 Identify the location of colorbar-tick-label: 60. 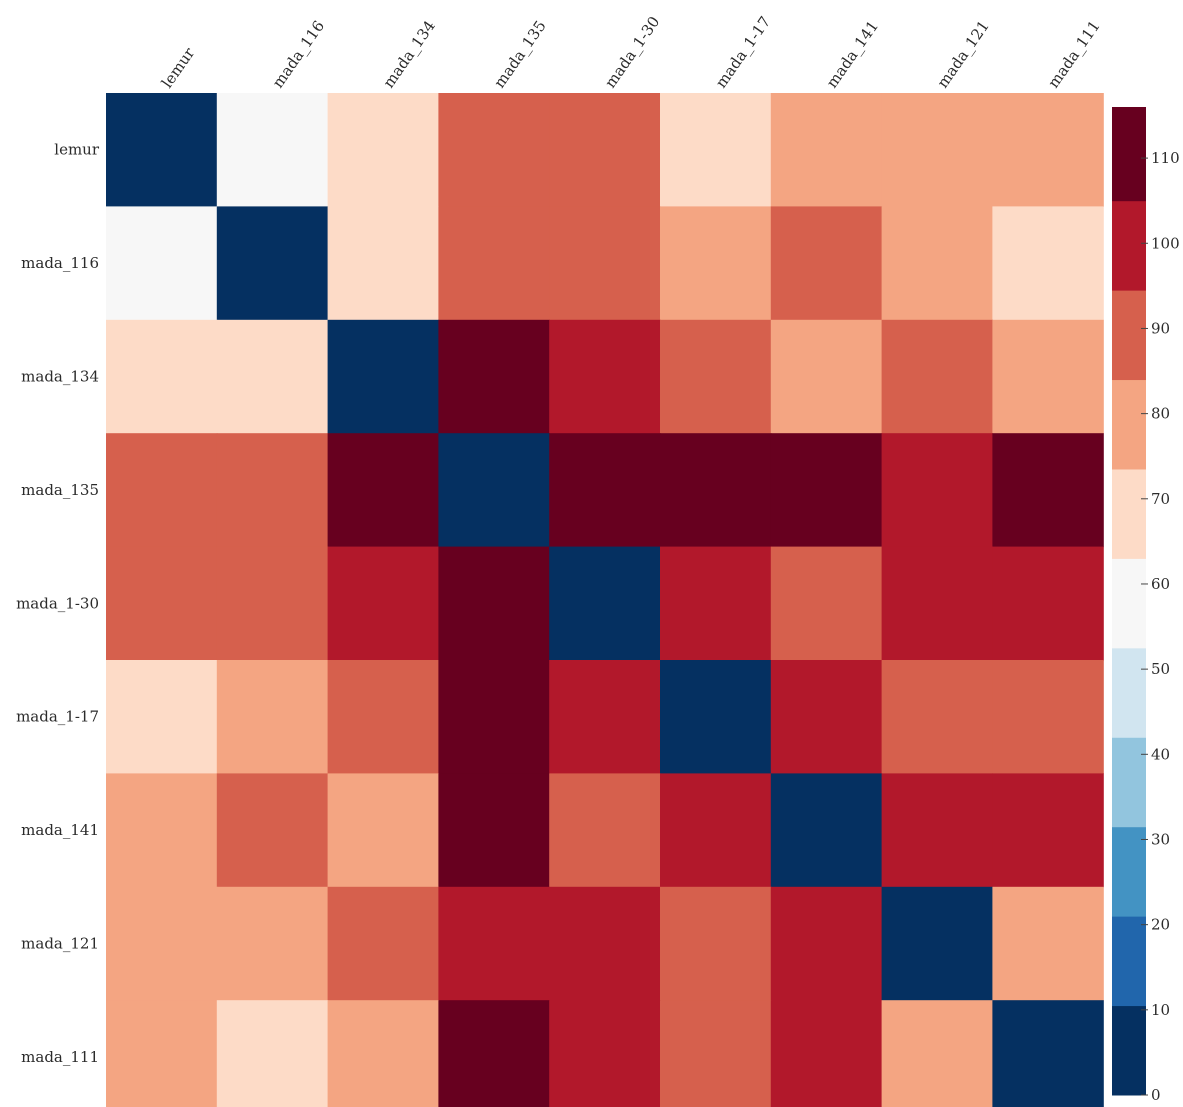
(1160, 584).